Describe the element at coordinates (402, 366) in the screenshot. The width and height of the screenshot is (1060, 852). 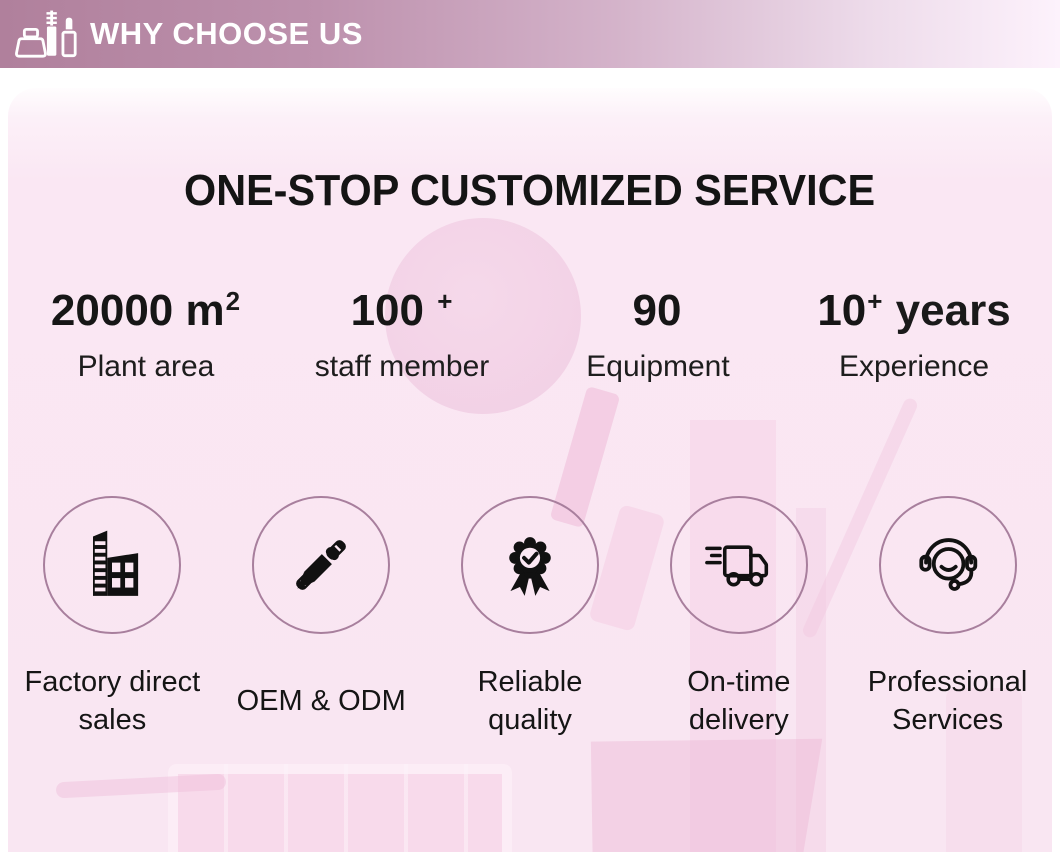
I see `stat-label: staff member` at that location.